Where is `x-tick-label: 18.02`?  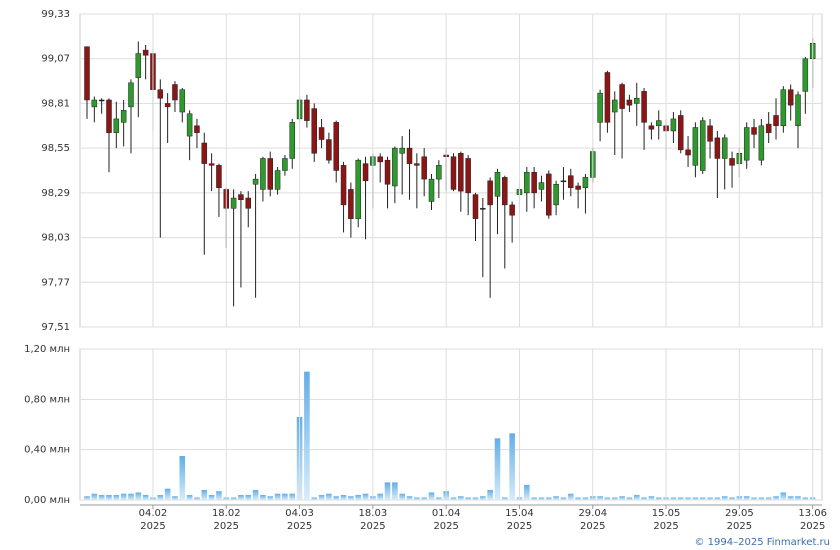 x-tick-label: 18.02 is located at coordinates (226, 513).